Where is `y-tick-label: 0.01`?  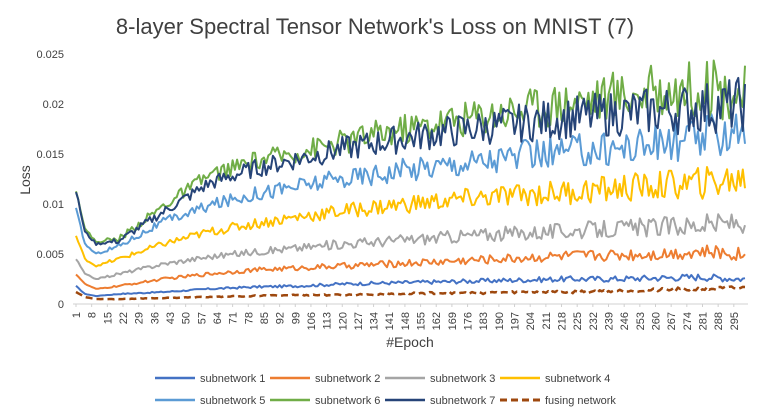 y-tick-label: 0.01 is located at coordinates (53, 205).